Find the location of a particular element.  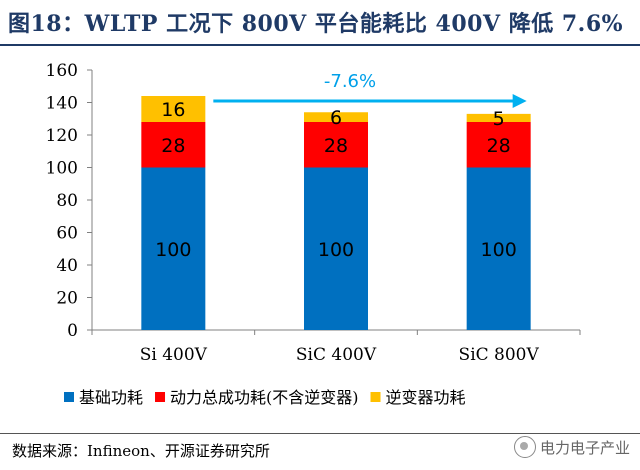

chart-title: 图18：WLTP 工况下 800V 平台能耗比 400V 降低 7.6% is located at coordinates (316, 24).